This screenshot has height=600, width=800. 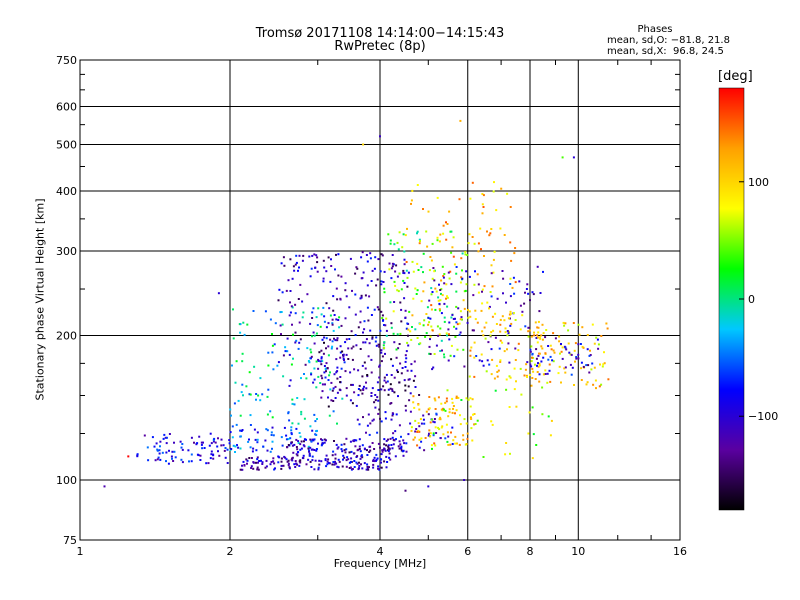 I want to click on x-tick-label: 8, so click(x=530, y=551).